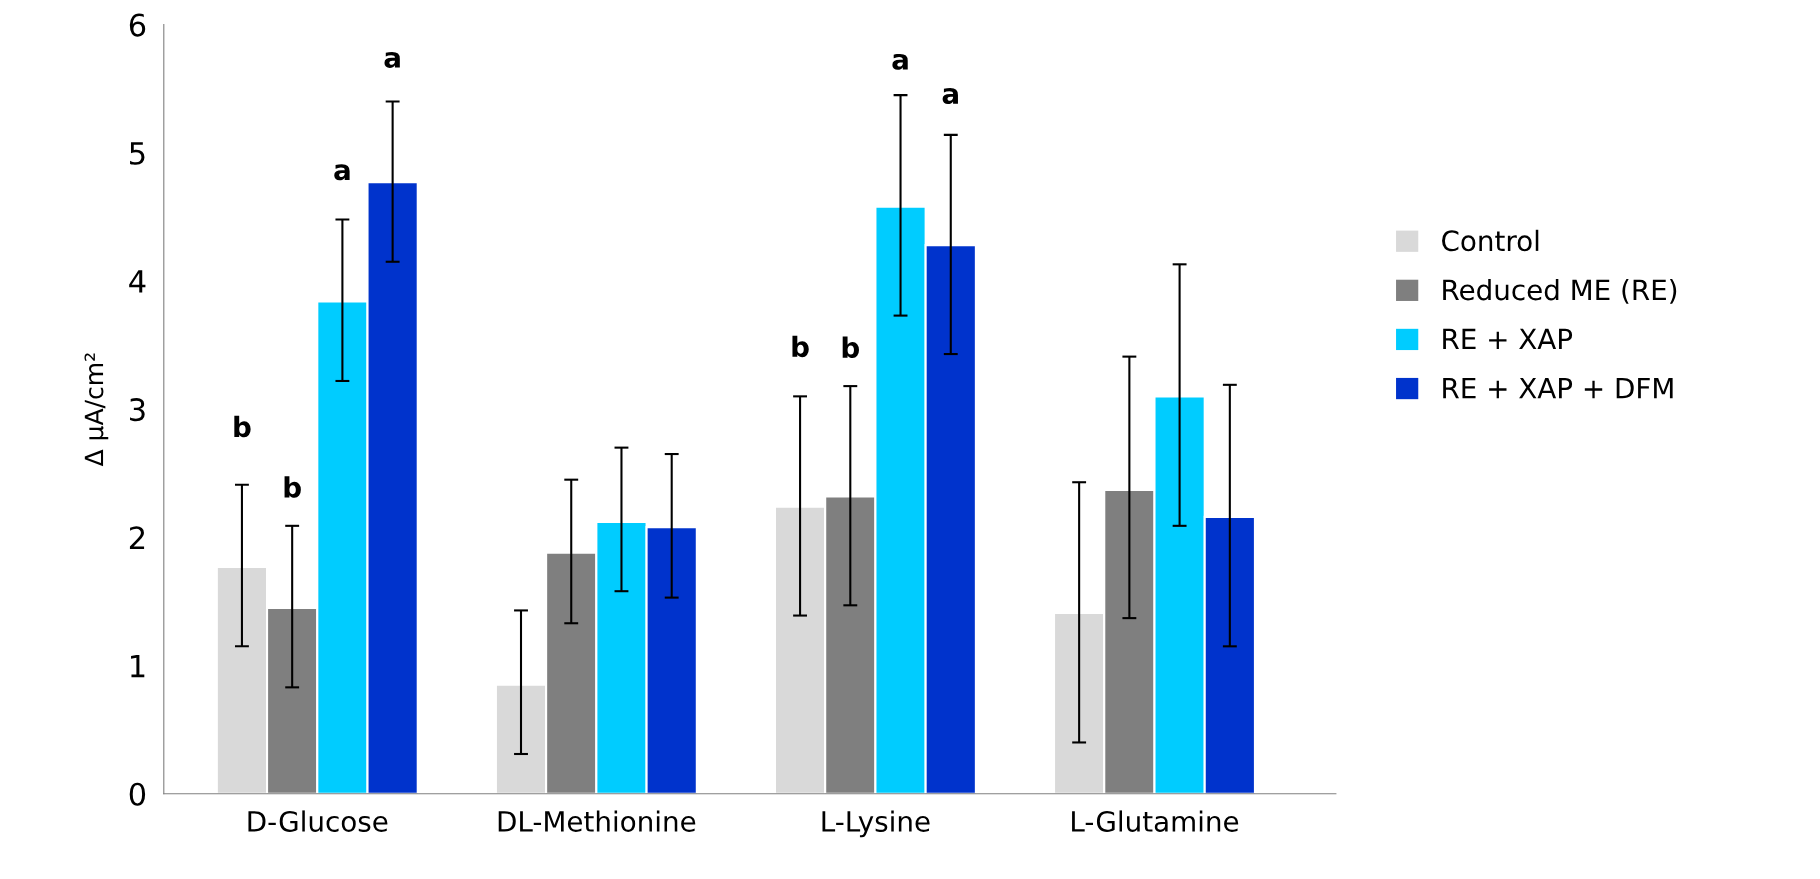 The image size is (1820, 879). Describe the element at coordinates (876, 824) in the screenshot. I see `x-tick-label: L-Lysine` at that location.